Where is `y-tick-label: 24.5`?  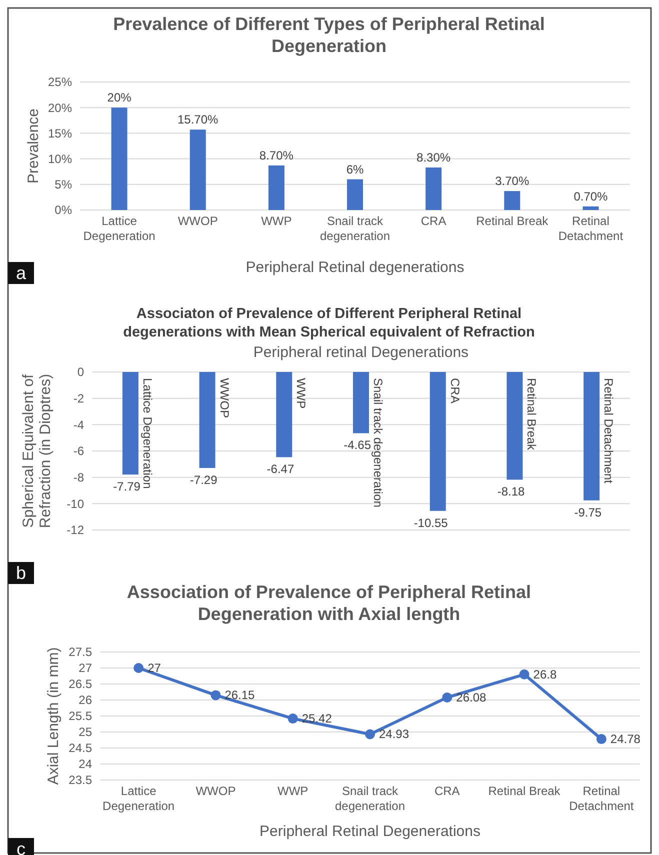 y-tick-label: 24.5 is located at coordinates (80, 748).